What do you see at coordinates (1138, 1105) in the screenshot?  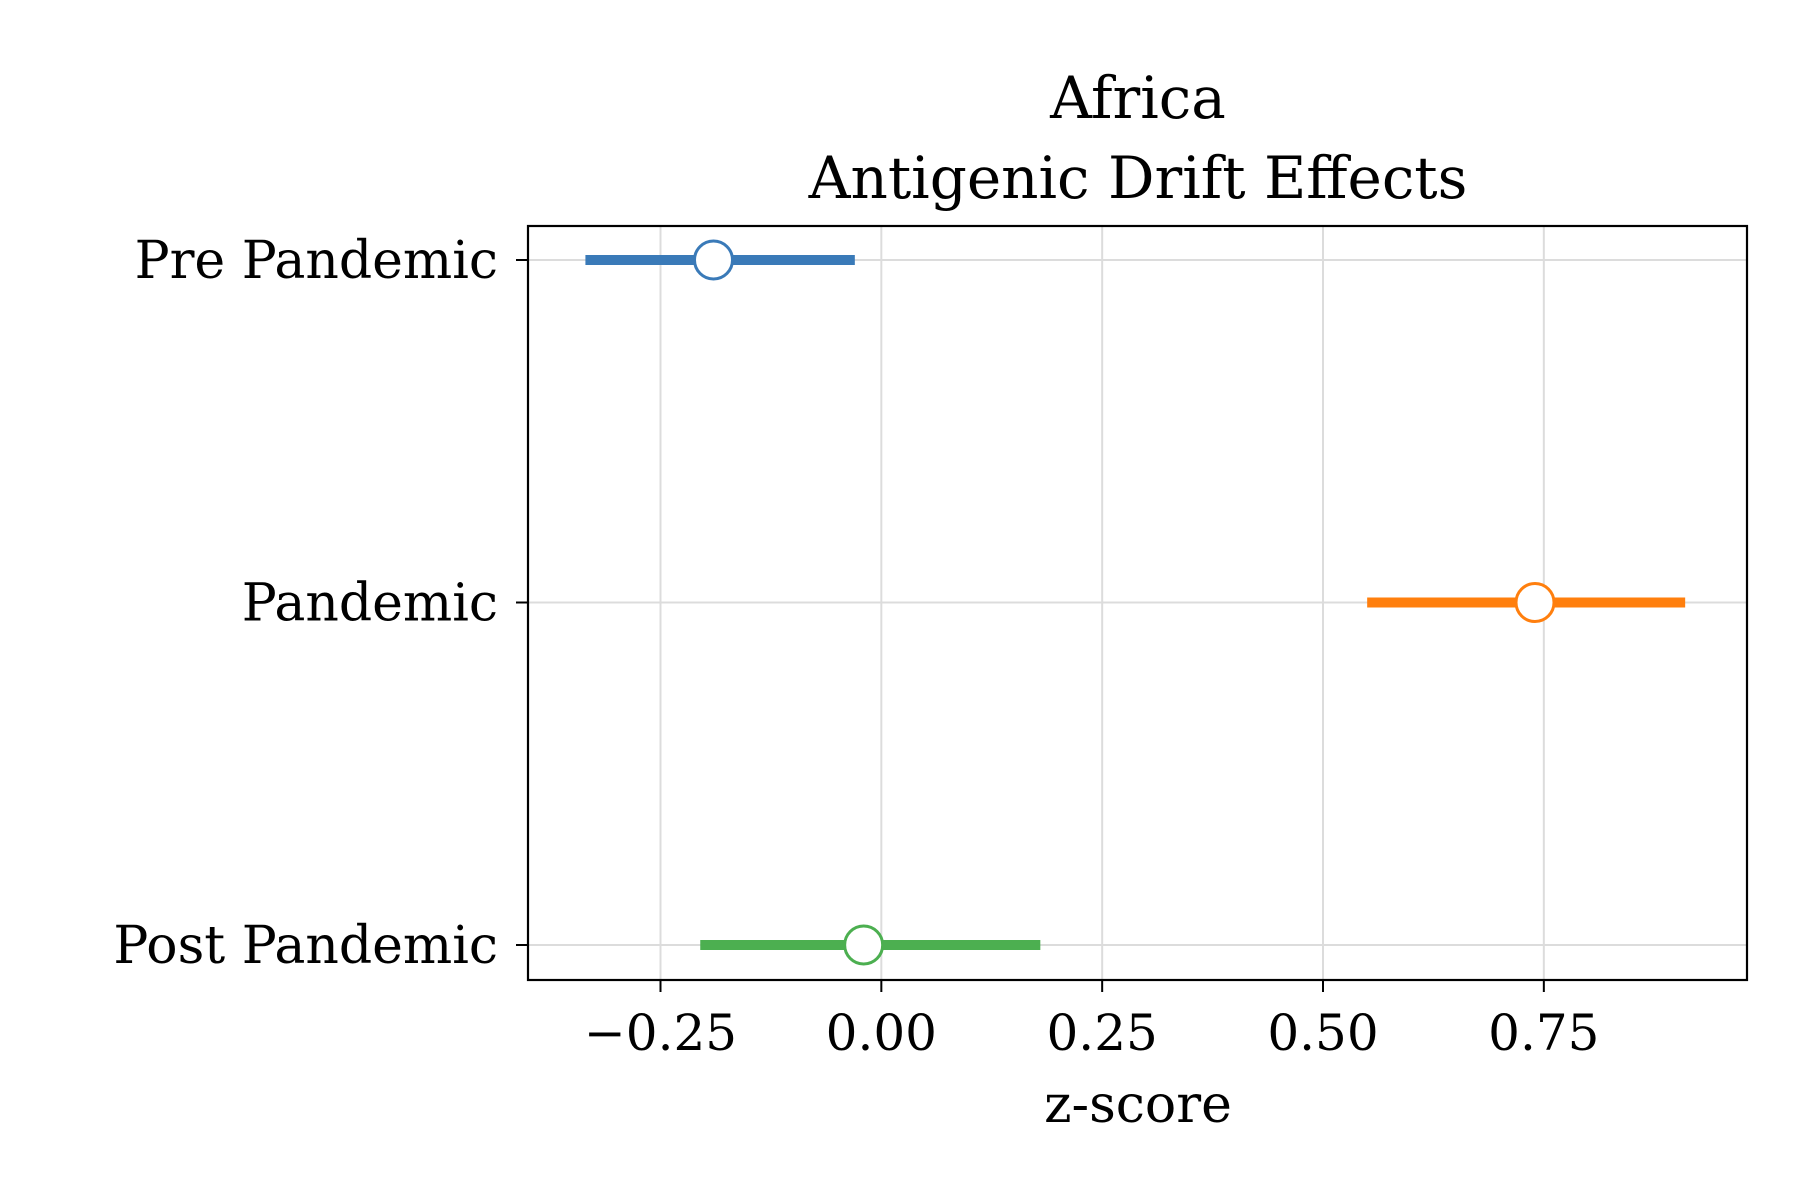 I see `x-axis-label: z-score` at bounding box center [1138, 1105].